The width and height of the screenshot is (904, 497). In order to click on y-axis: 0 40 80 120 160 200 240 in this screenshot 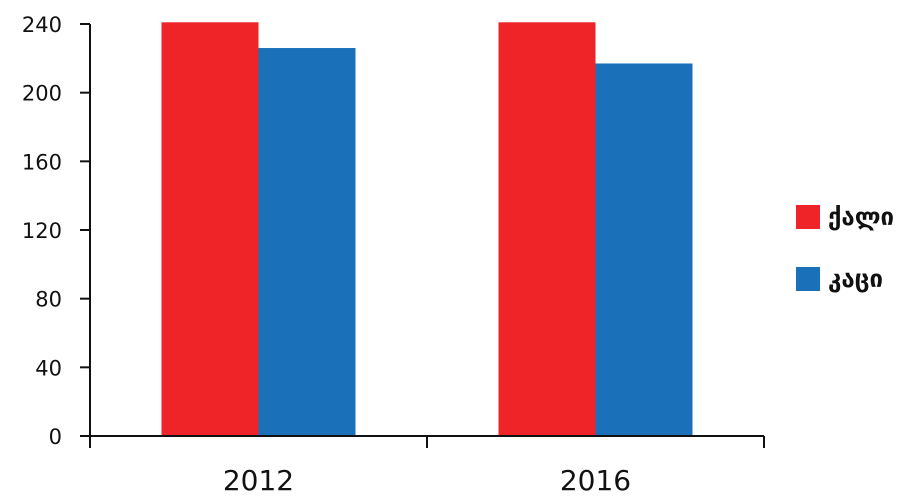, I will do `click(56, 231)`.